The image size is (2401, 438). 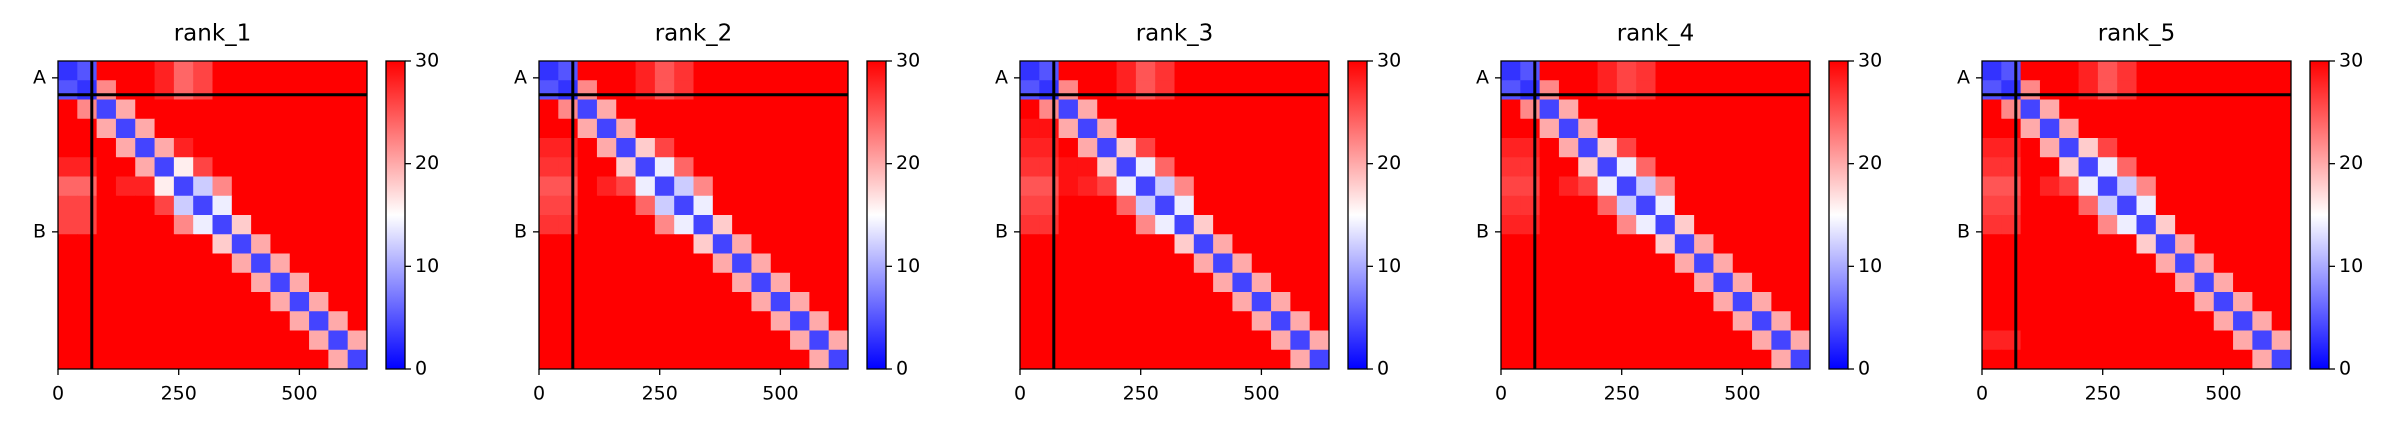 What do you see at coordinates (1870, 61) in the screenshot?
I see `colorbar-tick-label: 30` at bounding box center [1870, 61].